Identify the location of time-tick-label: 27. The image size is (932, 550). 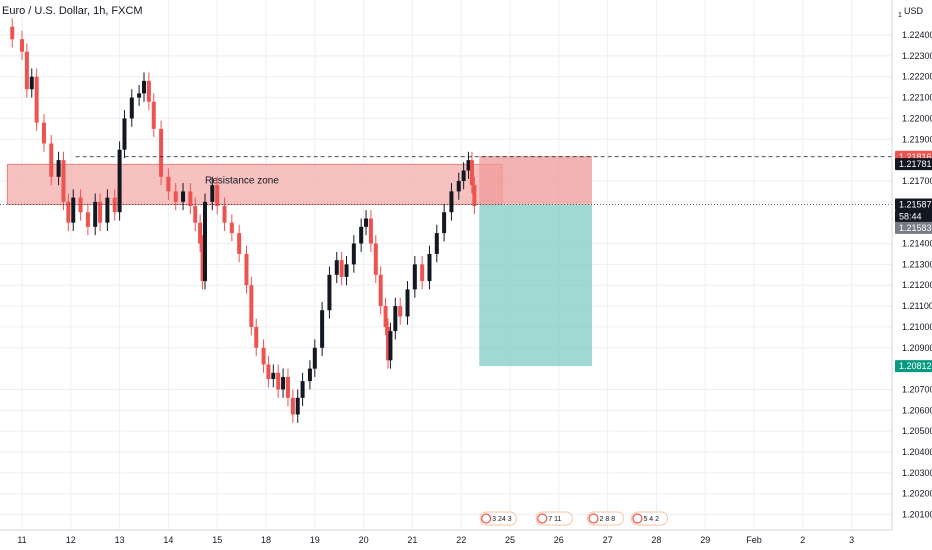
(608, 540).